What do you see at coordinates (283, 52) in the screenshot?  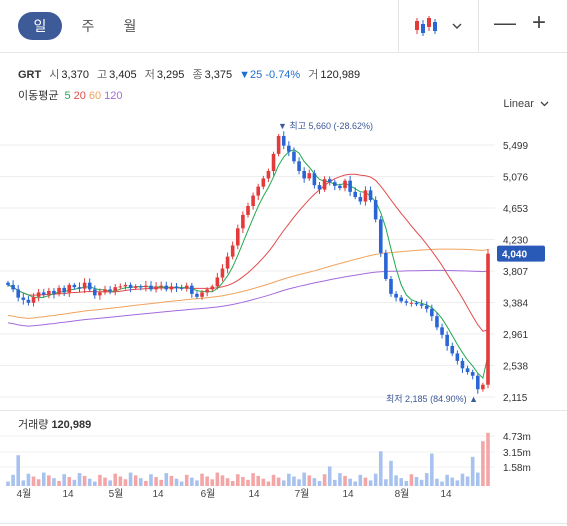 I see `toolbar-separator` at bounding box center [283, 52].